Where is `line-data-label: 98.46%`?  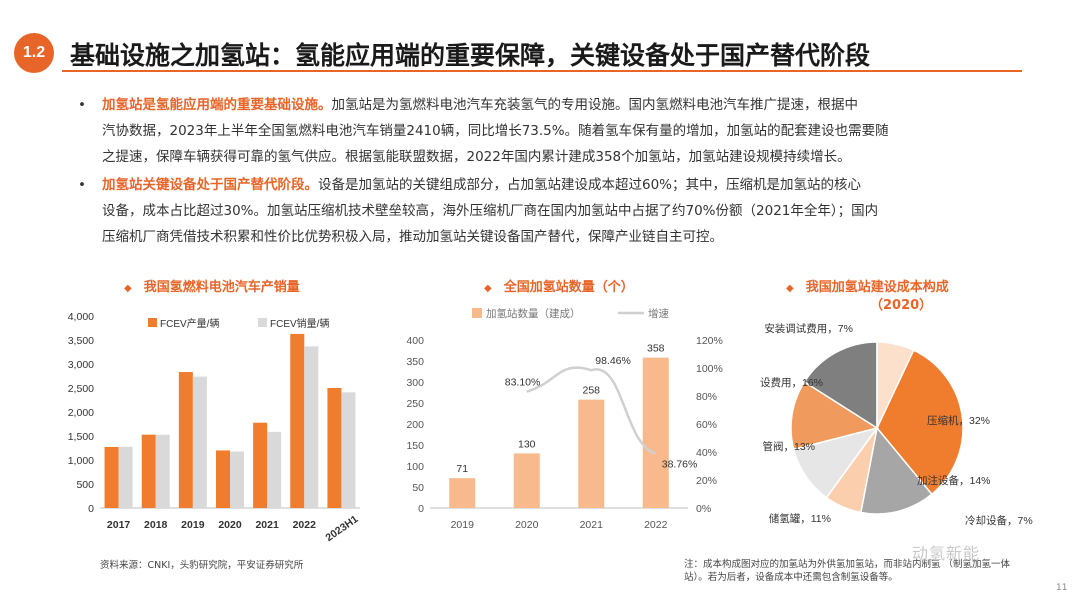 line-data-label: 98.46% is located at coordinates (613, 361).